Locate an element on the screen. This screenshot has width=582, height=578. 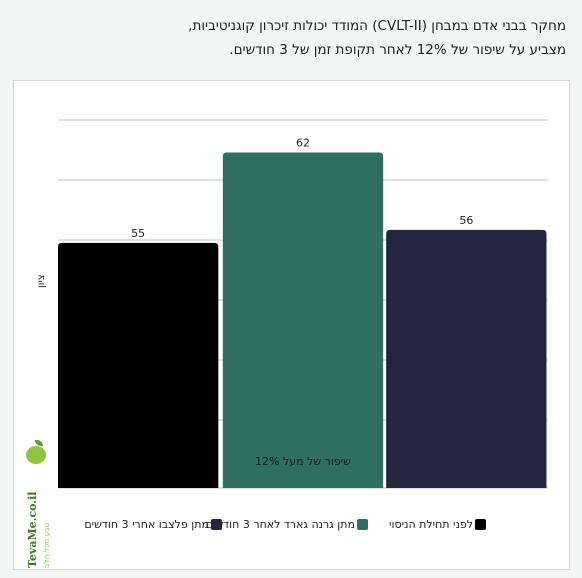
logo-apple-icon is located at coordinates (36, 455).